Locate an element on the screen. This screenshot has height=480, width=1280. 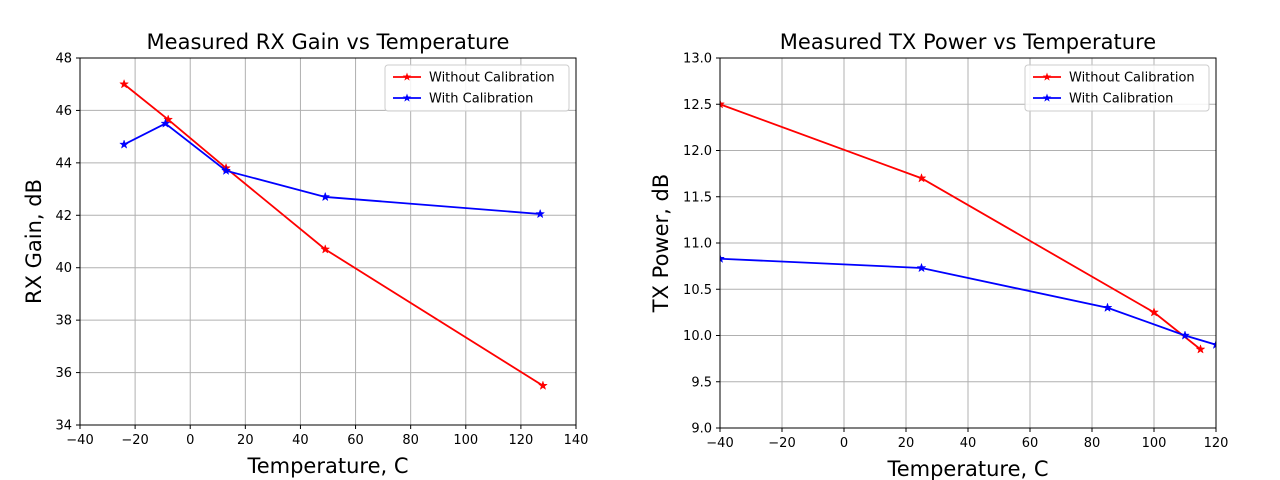
y-tick-label: 13.0 is located at coordinates (697, 59).